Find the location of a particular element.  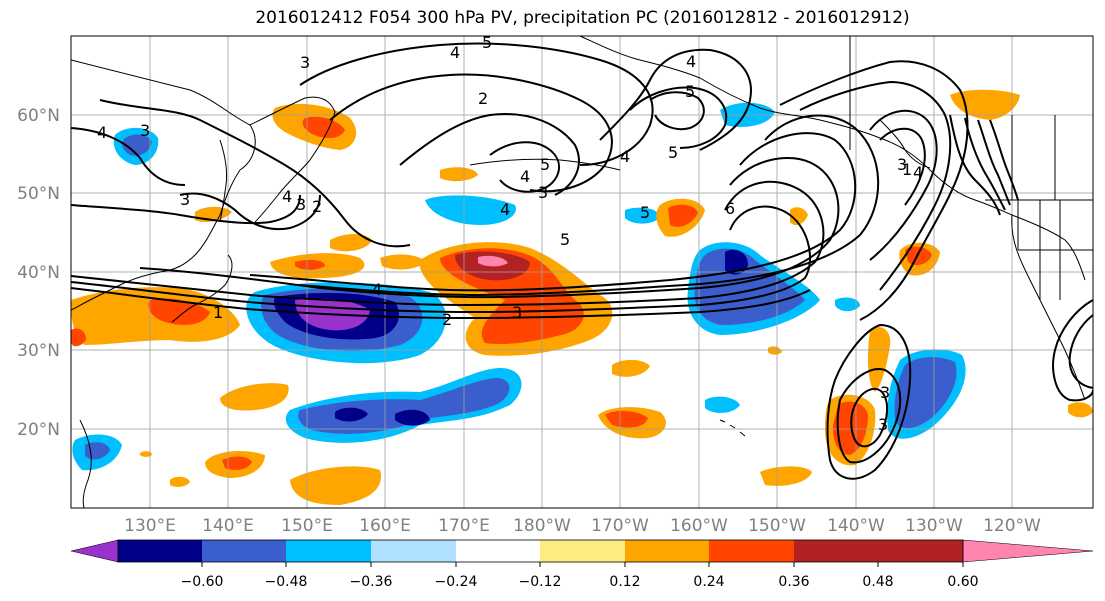

pos-band-central-pink is located at coordinates (493, 261).